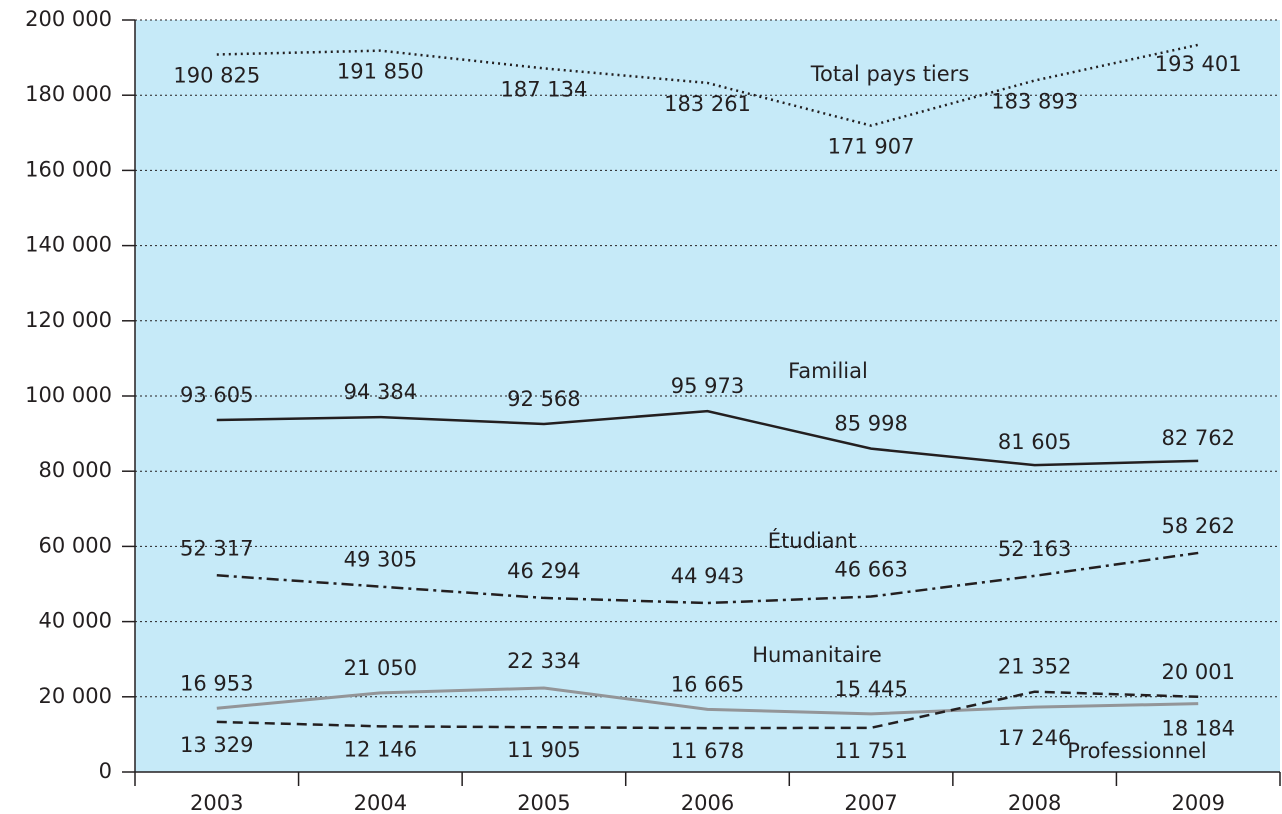 The image size is (1282, 814). Describe the element at coordinates (68, 320) in the screenshot. I see `y-tick-label: 120 000` at that location.